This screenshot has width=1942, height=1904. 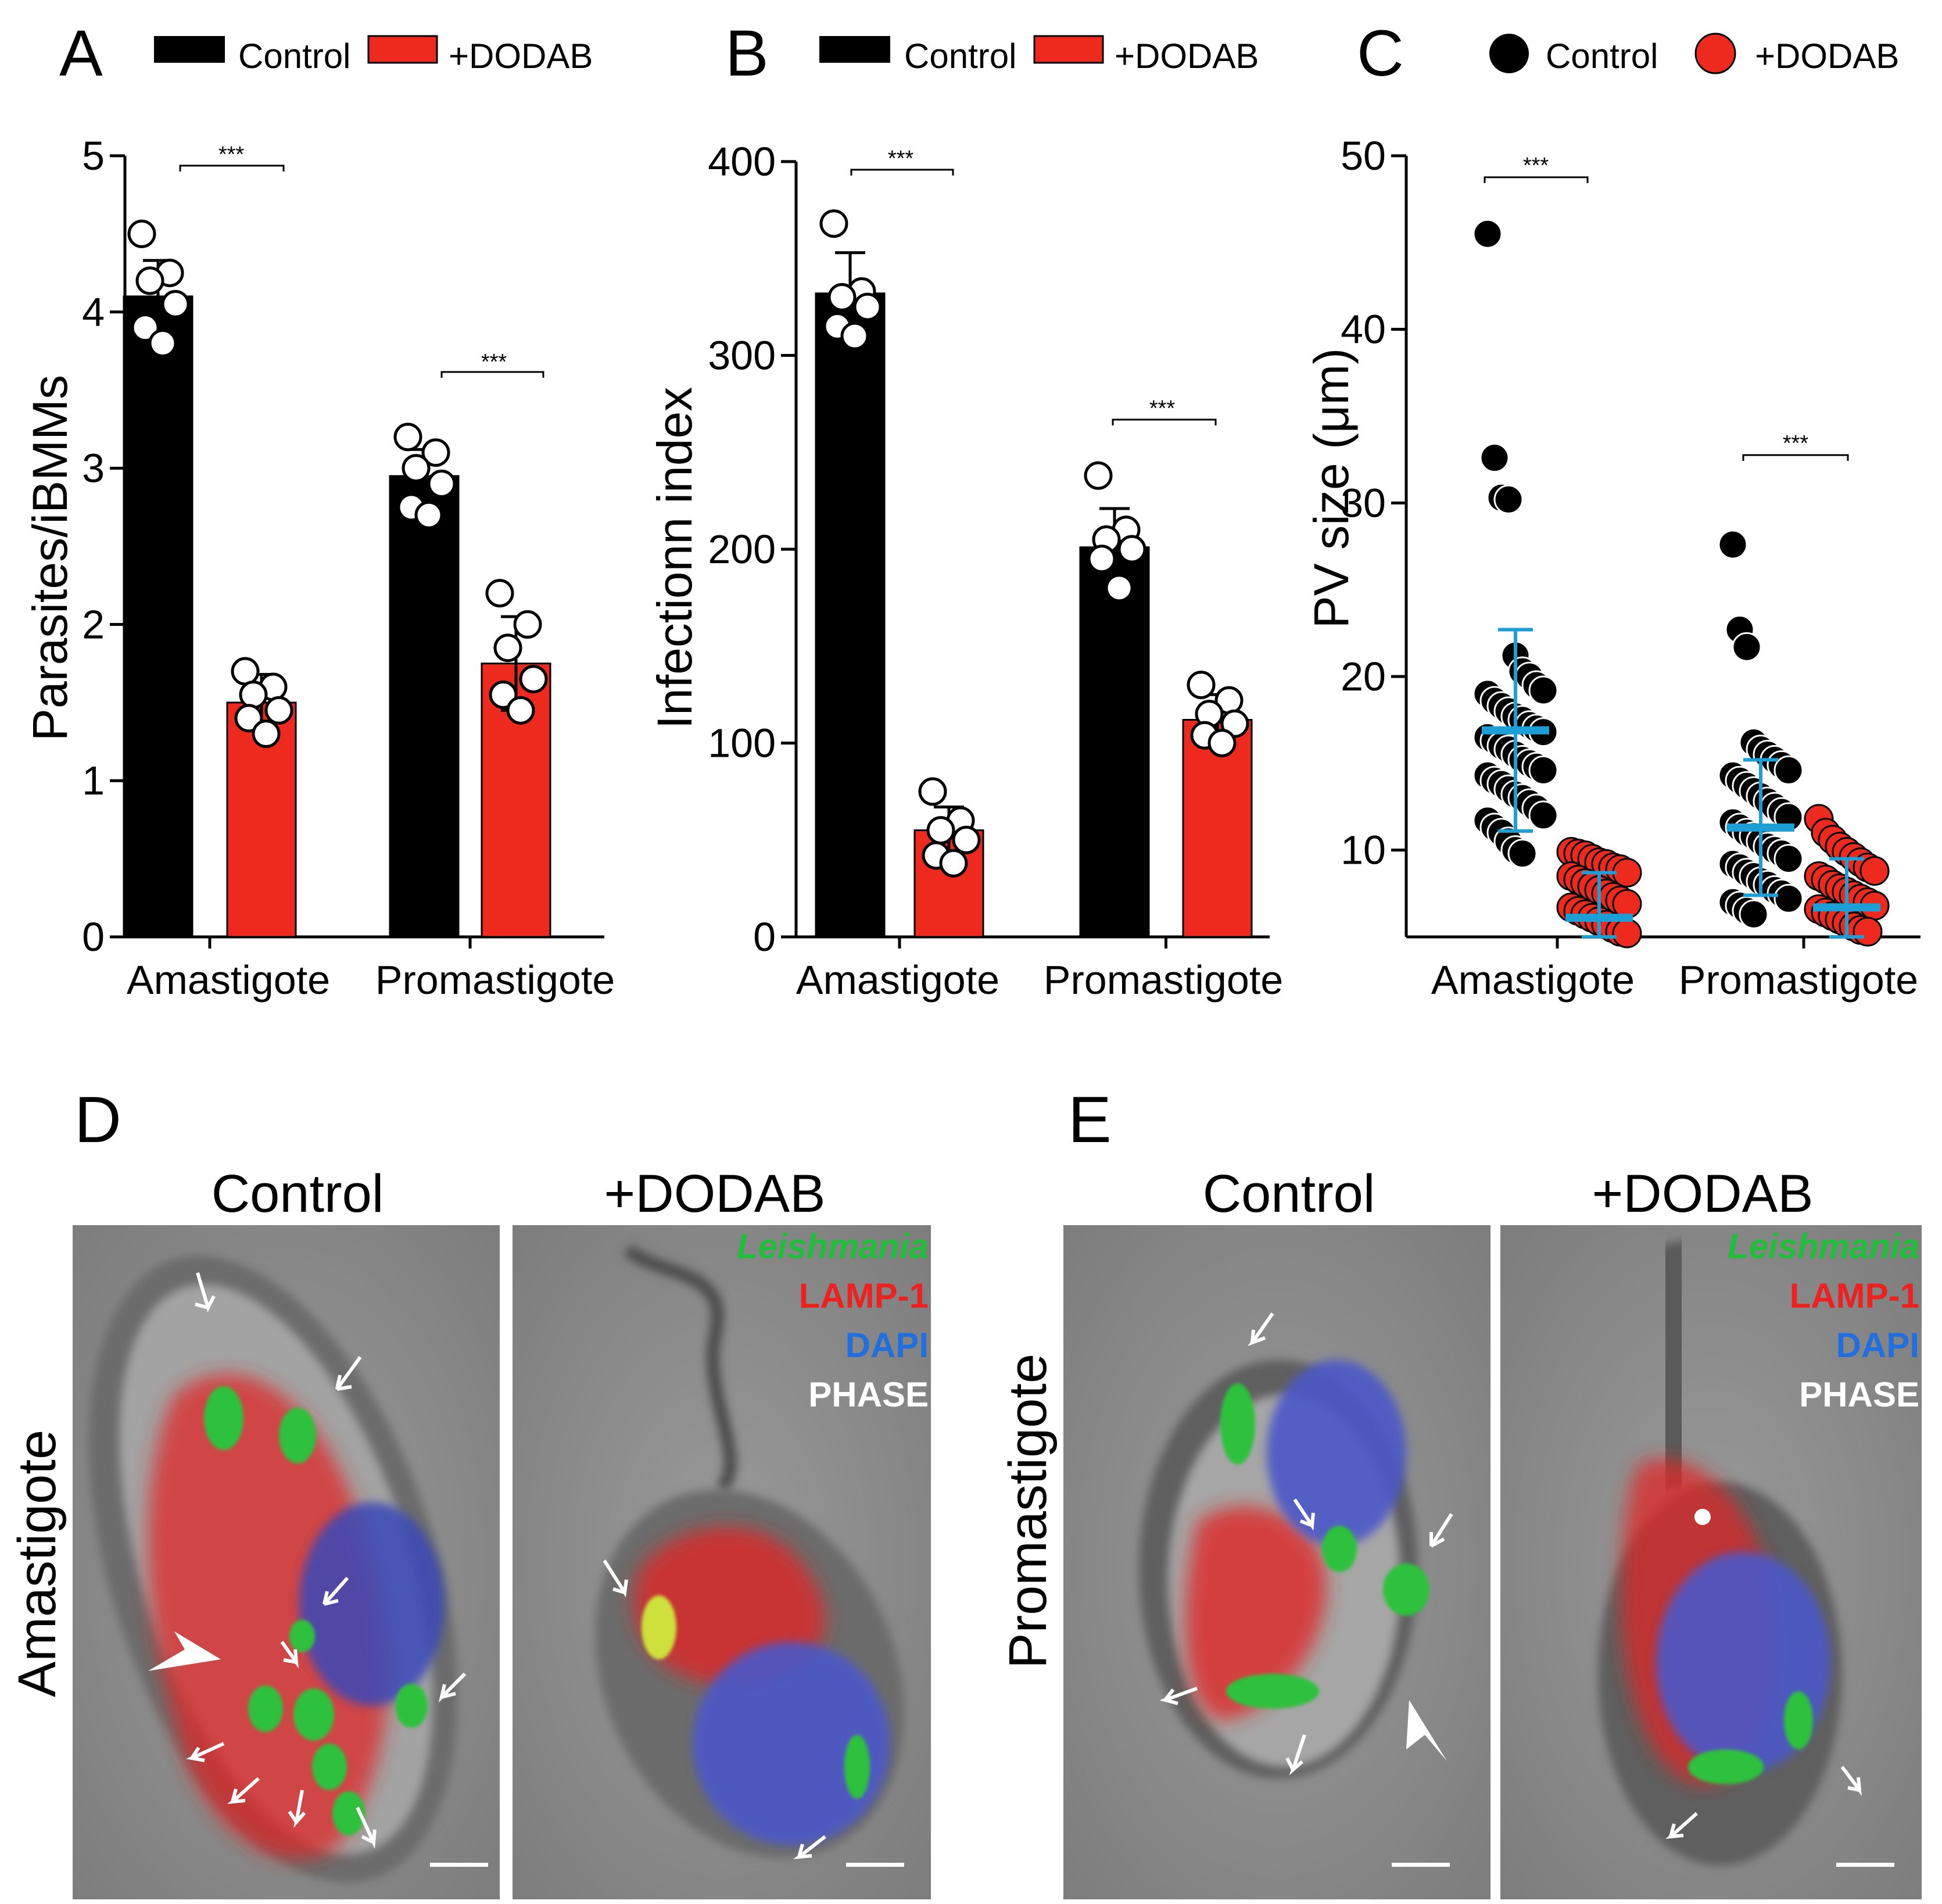 What do you see at coordinates (1331, 488) in the screenshot?
I see `y-axis-label-c: PV size (μm)` at bounding box center [1331, 488].